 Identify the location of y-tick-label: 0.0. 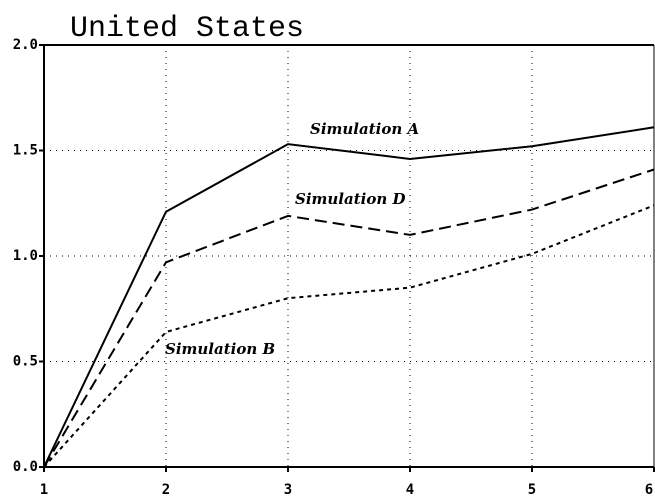
(25, 467).